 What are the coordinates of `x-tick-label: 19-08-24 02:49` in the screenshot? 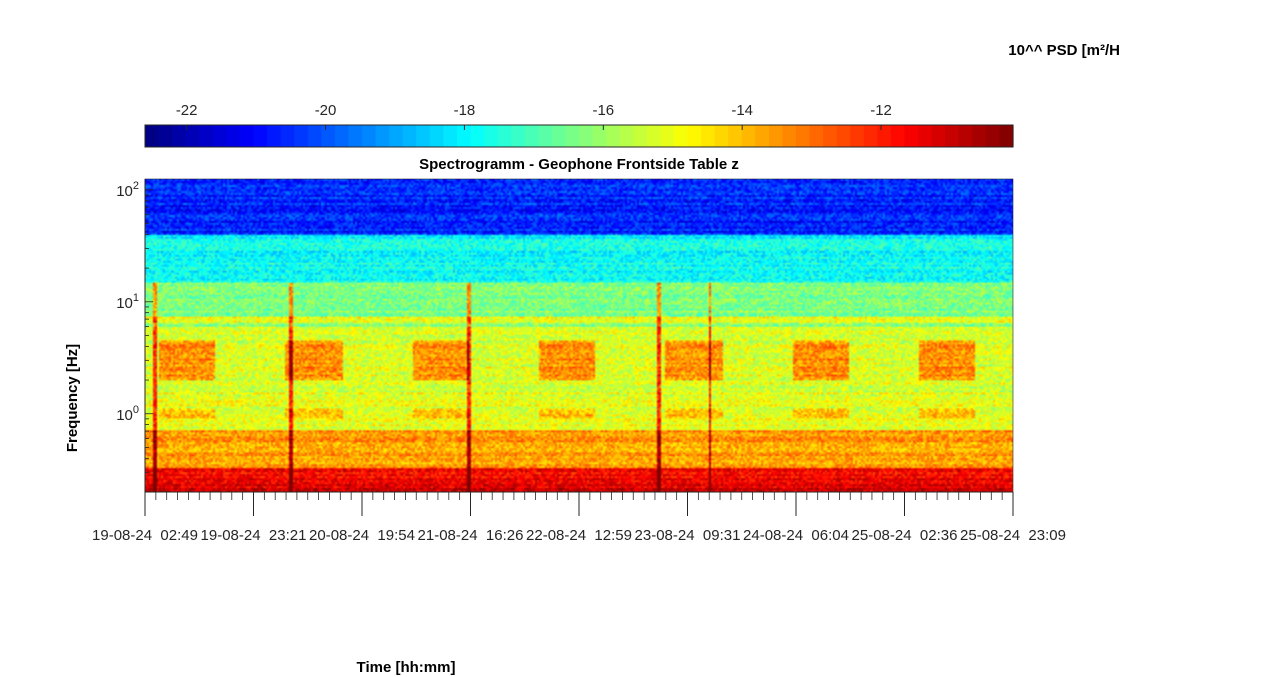 It's located at (145, 535).